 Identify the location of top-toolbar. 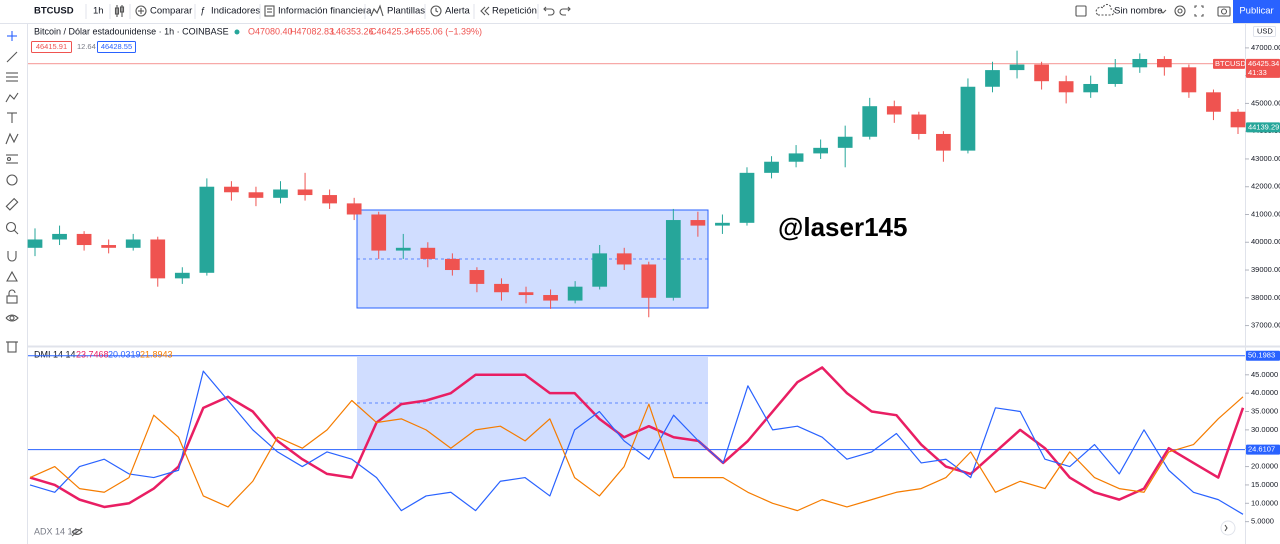
(640, 11).